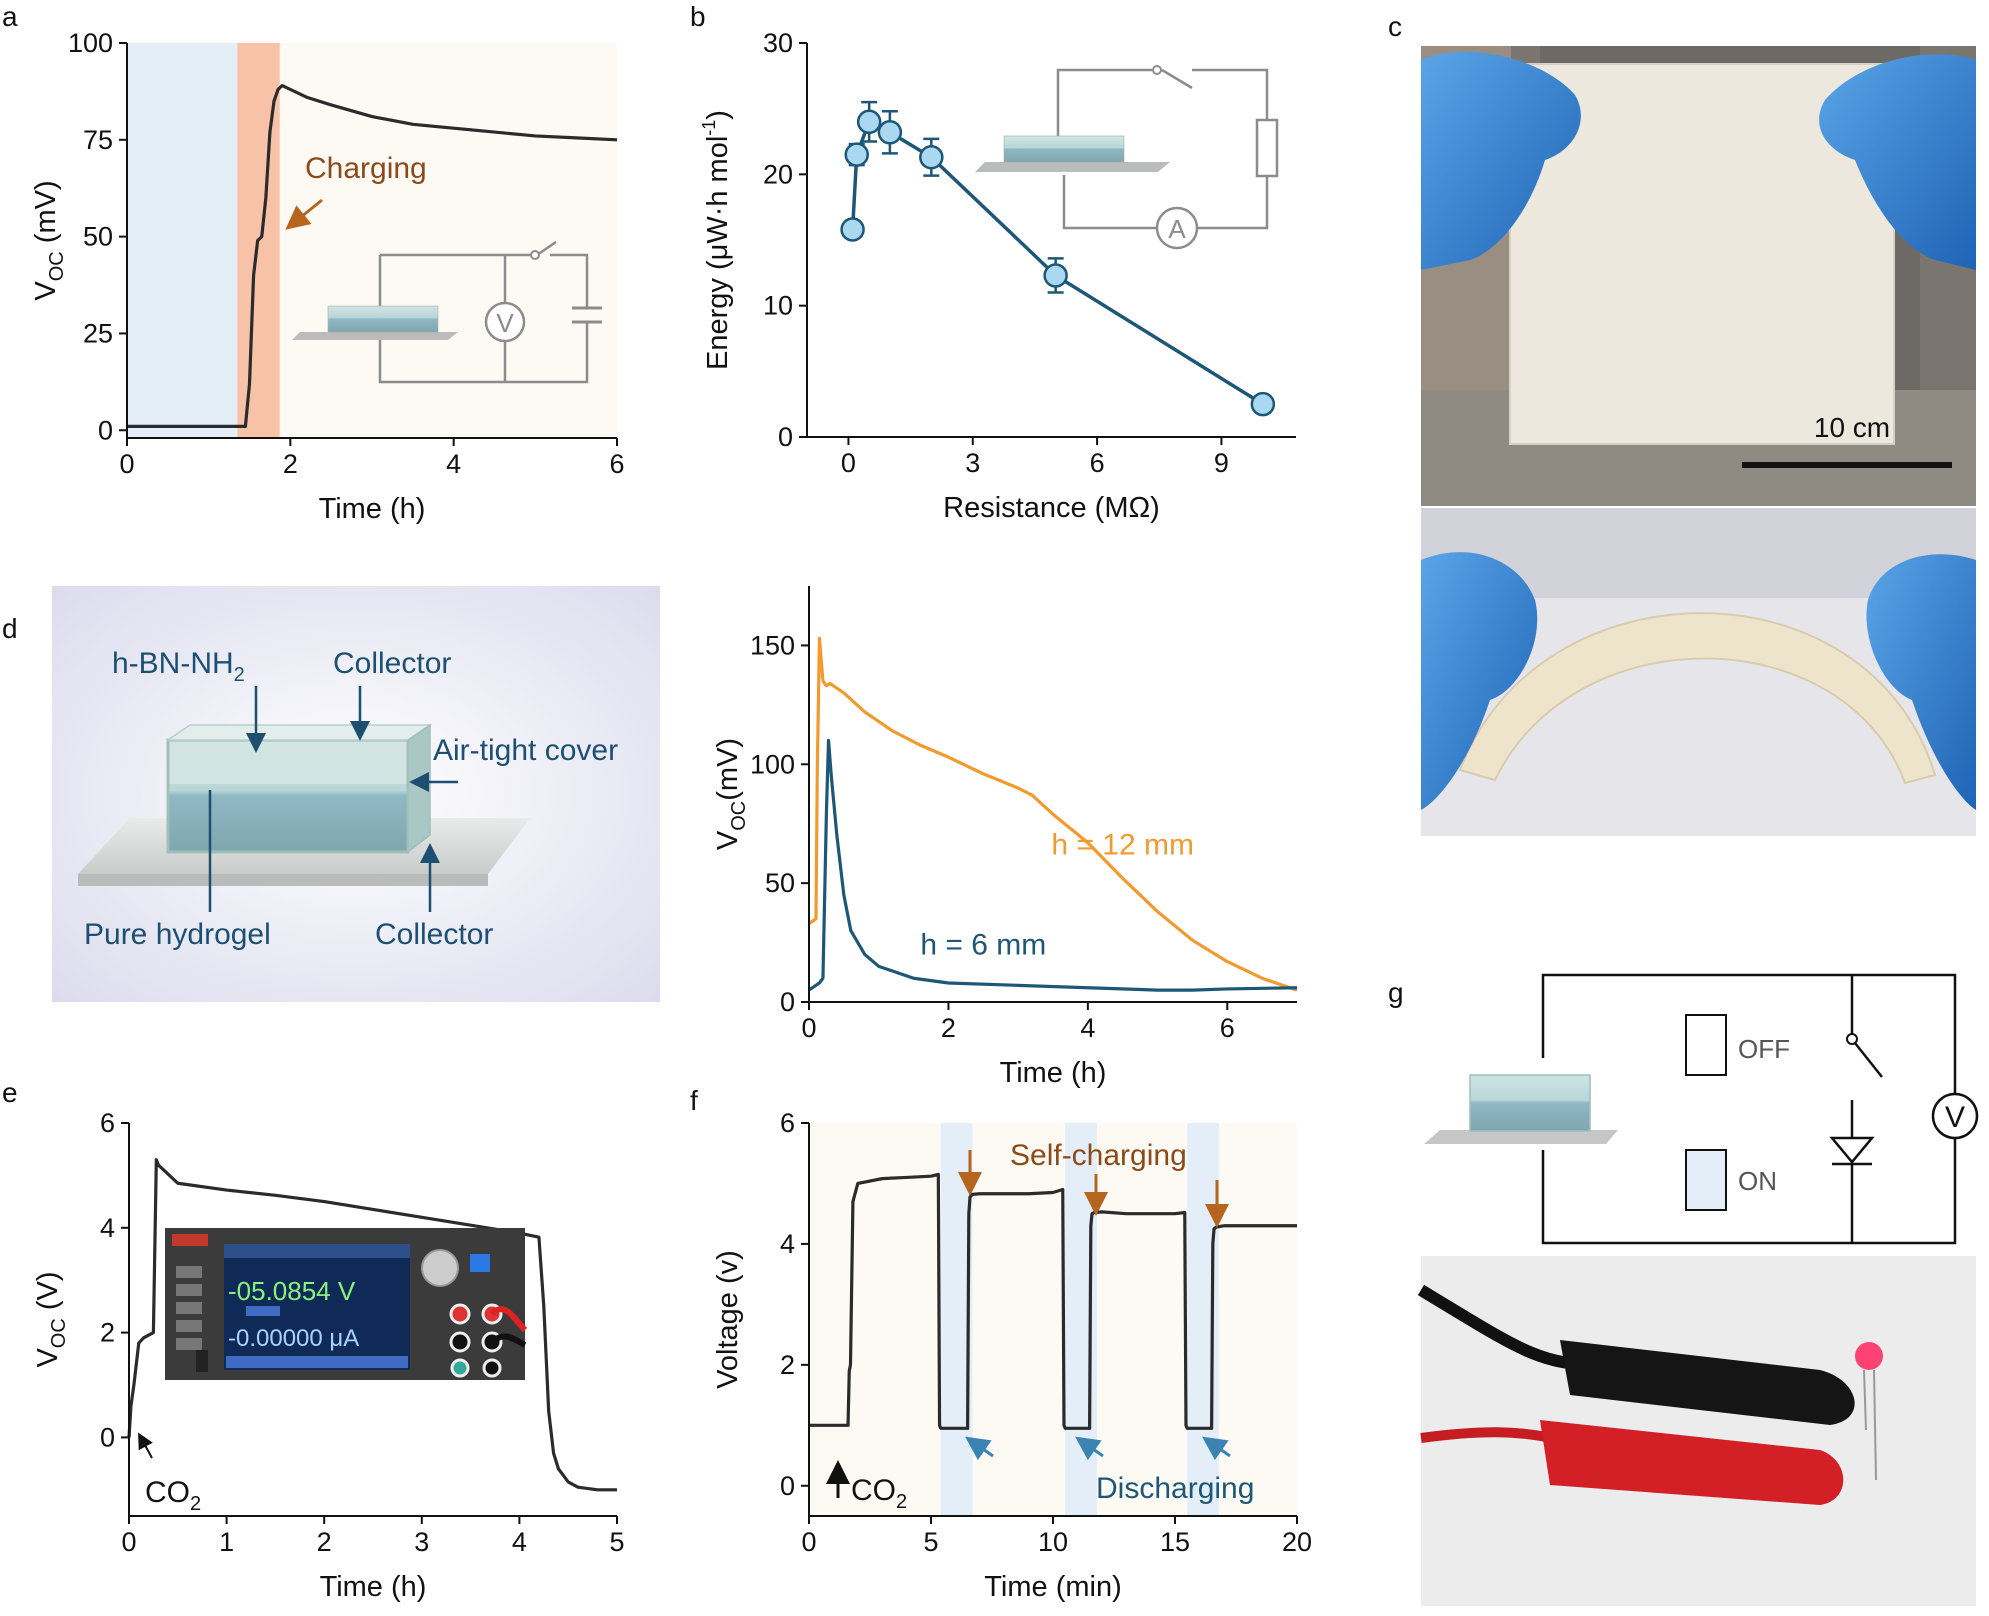 Image resolution: width=1989 pixels, height=1616 pixels. I want to click on display-current: -0.00000 μA, so click(293, 1338).